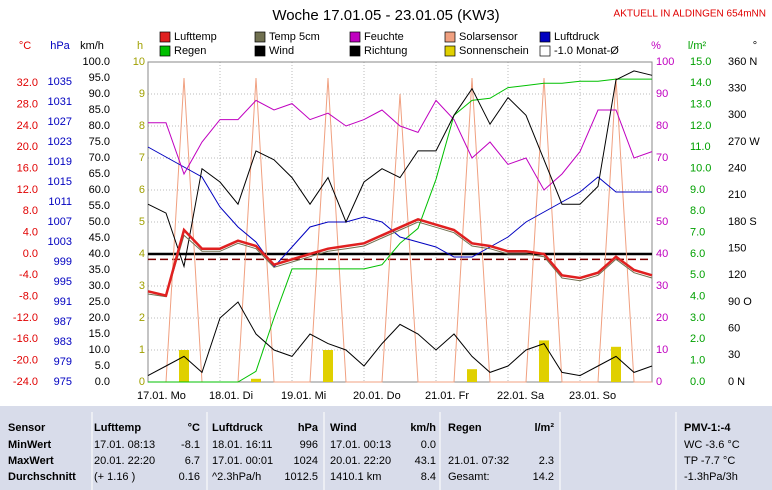 The image size is (772, 490). Describe the element at coordinates (27, 428) in the screenshot. I see `table-label: Sensor` at that location.